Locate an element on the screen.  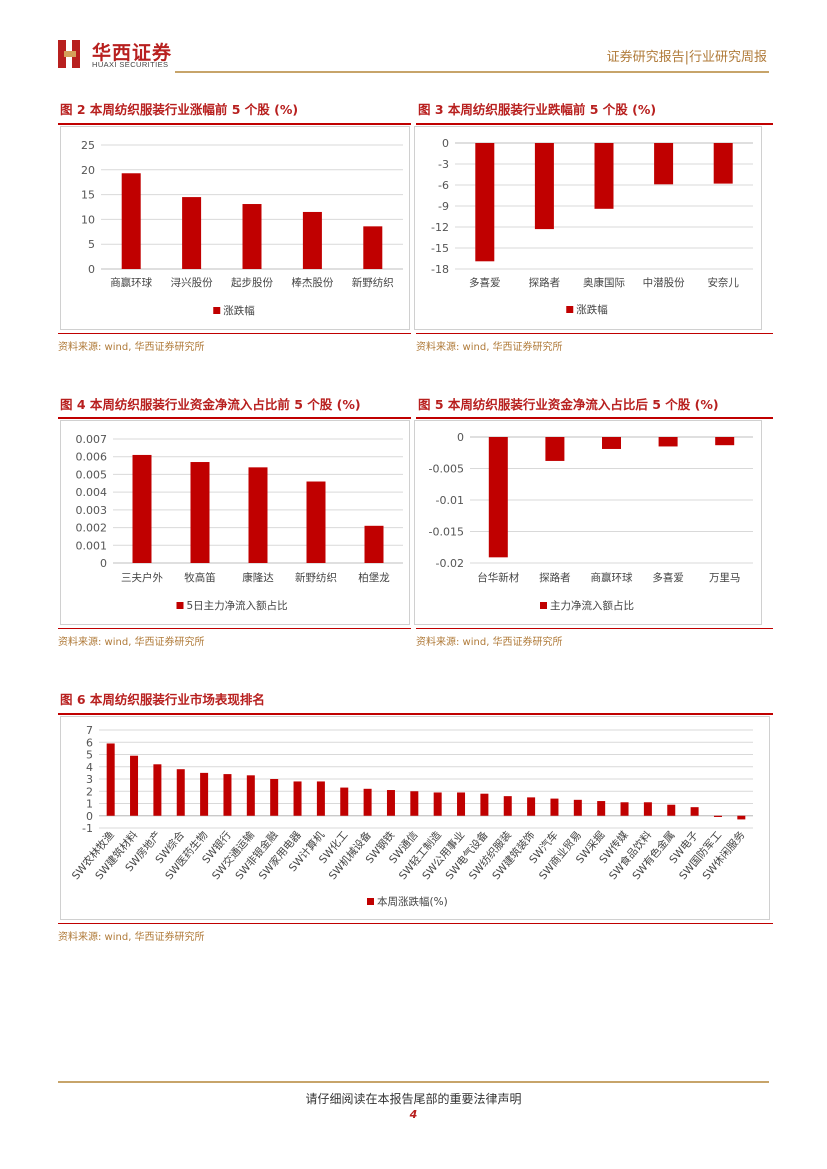
y-tick-label: 0.002 is located at coordinates (92, 528).